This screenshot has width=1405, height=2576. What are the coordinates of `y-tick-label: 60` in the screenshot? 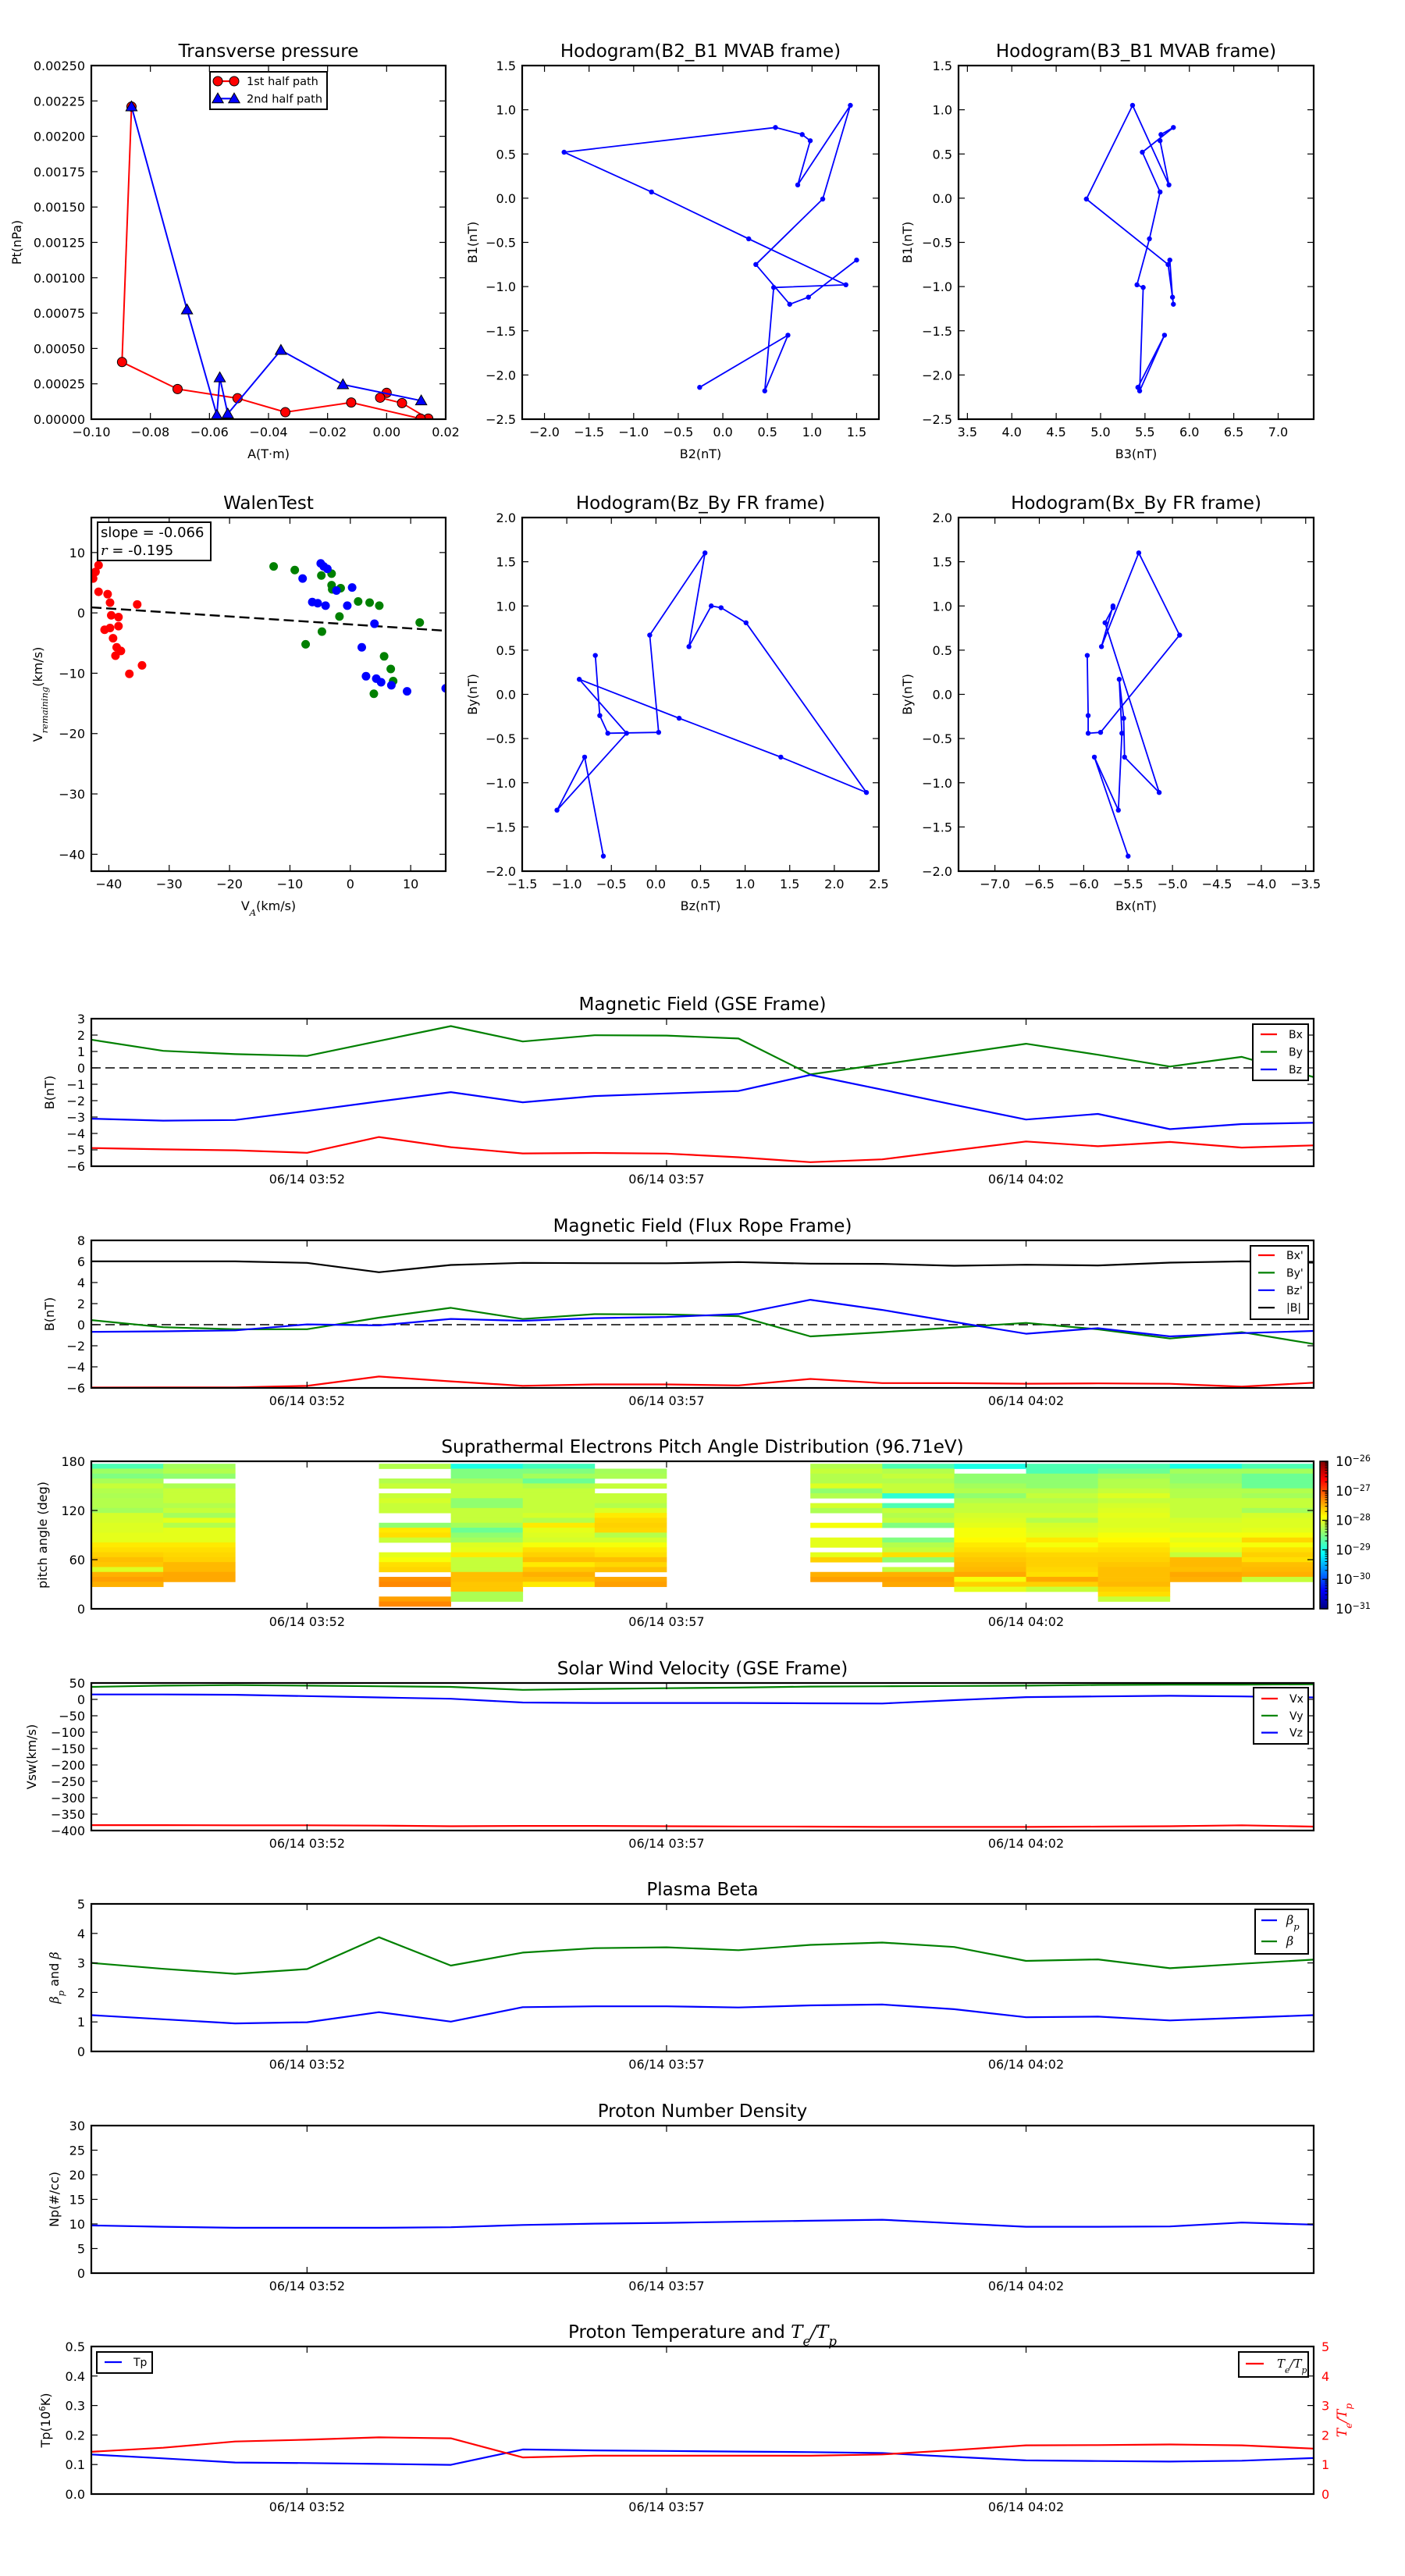 It's located at (77, 1560).